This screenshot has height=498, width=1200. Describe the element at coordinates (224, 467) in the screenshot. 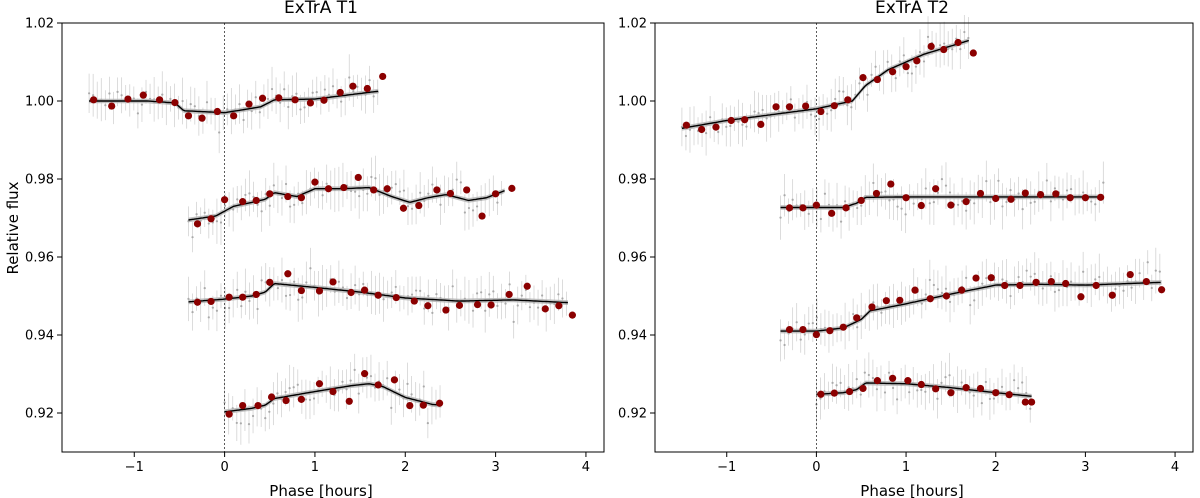

I see `x-tick-label: 0` at that location.